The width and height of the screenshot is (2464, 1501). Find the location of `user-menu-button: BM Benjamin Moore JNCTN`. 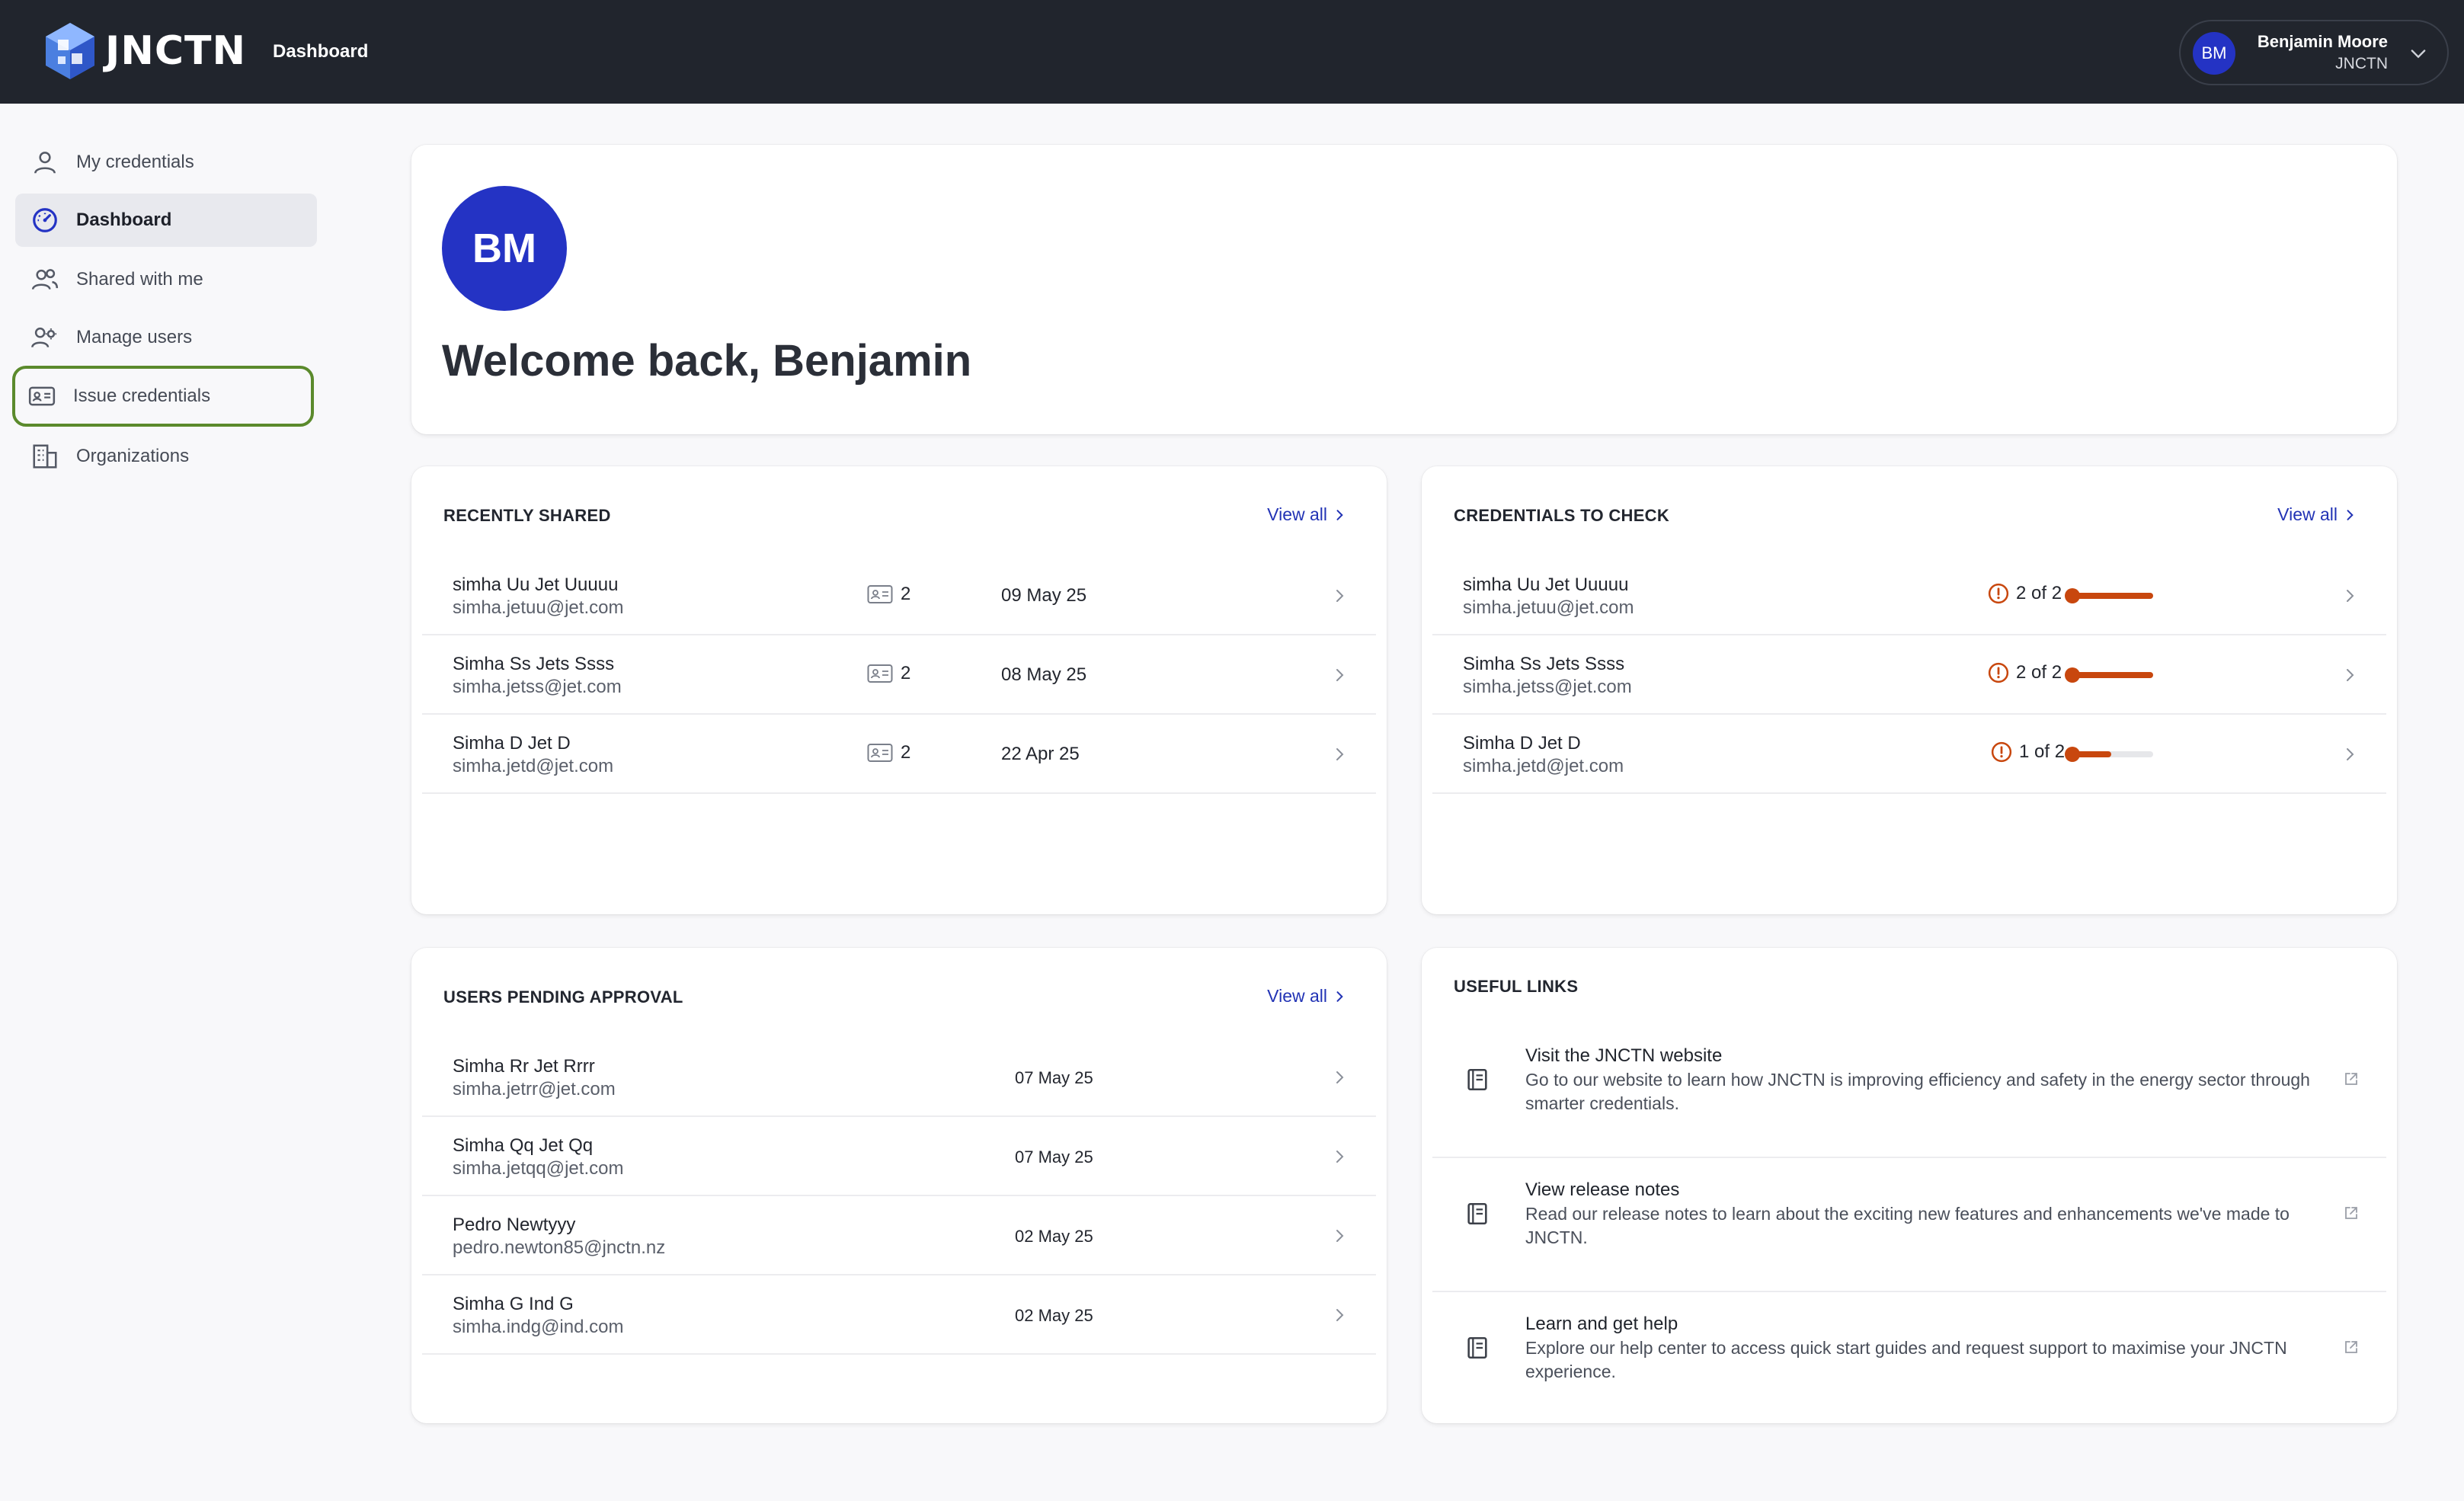

user-menu-button: BM Benjamin Moore JNCTN is located at coordinates (2314, 52).